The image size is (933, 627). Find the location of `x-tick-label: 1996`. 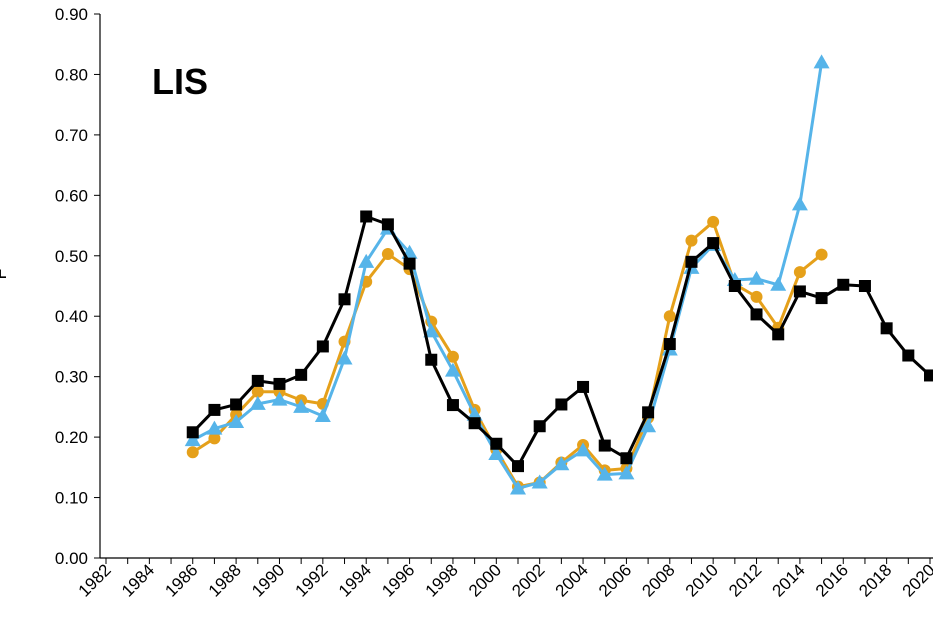

x-tick-label: 1996 is located at coordinates (398, 580).